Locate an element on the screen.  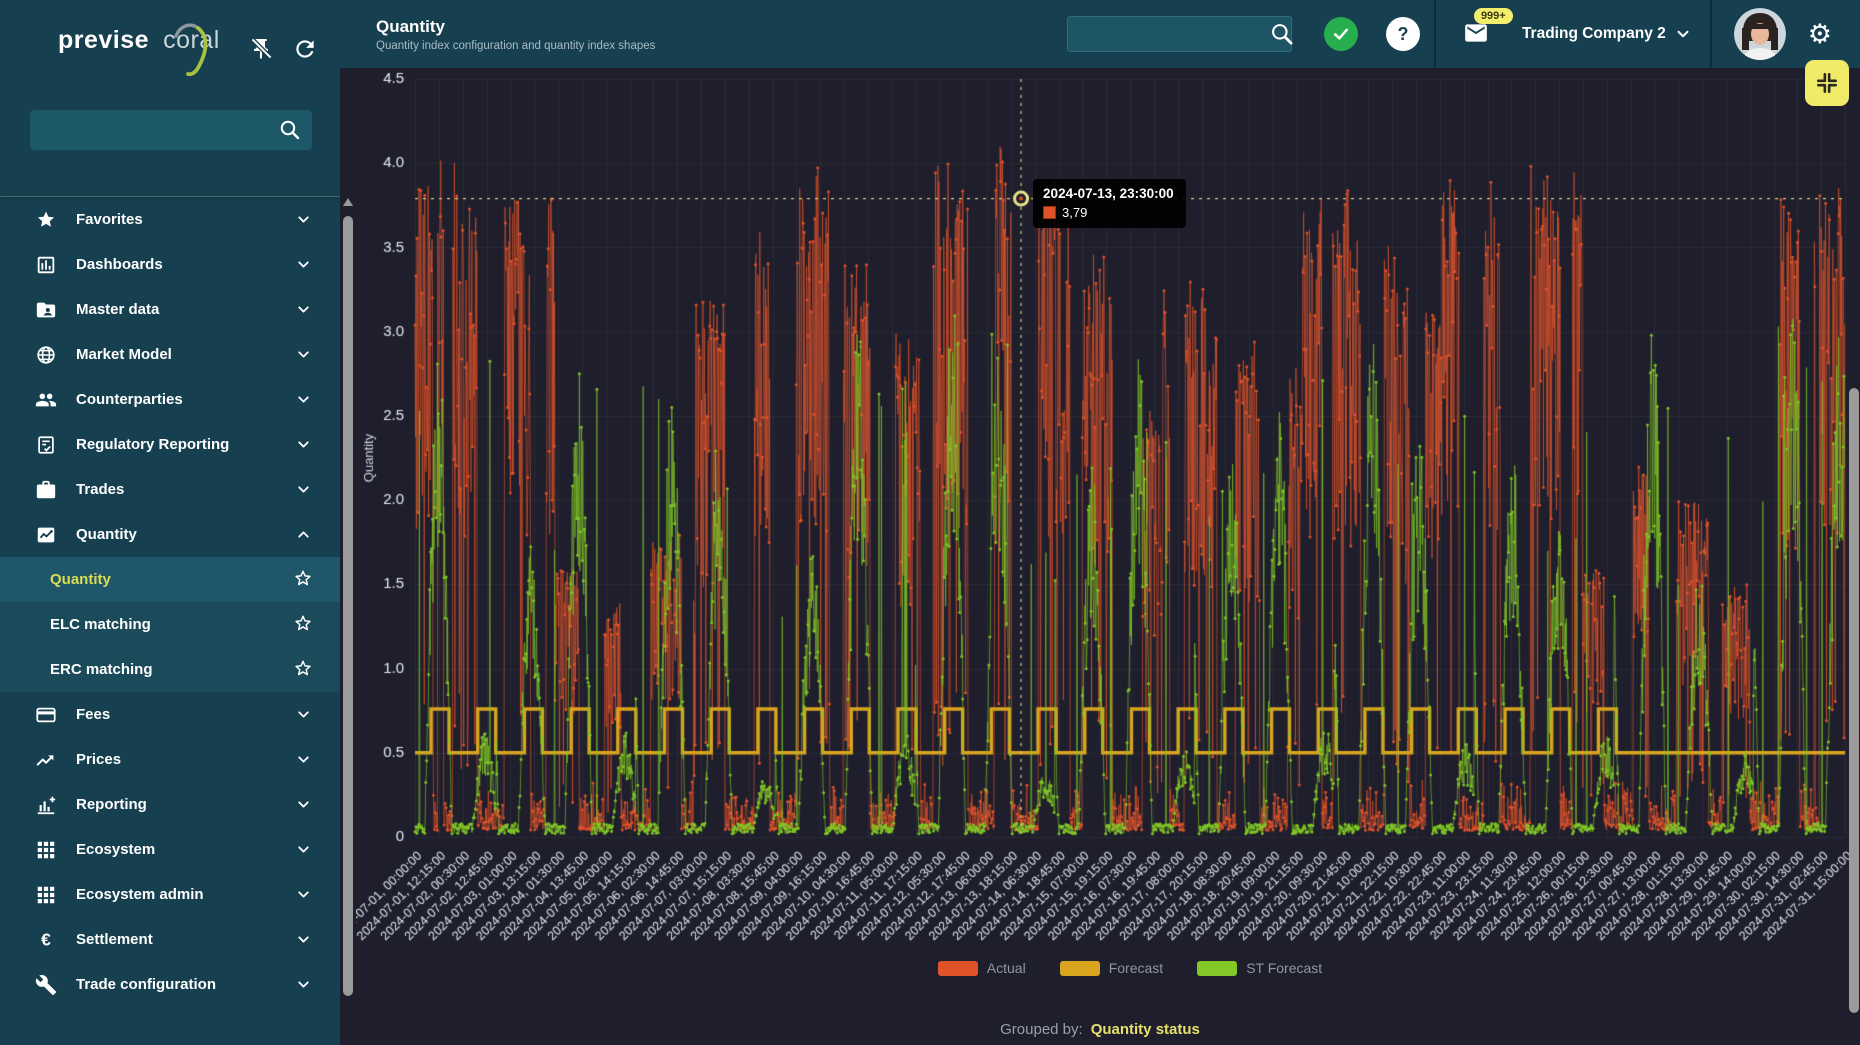
sidebar-scrollbar is located at coordinates (348, 556).